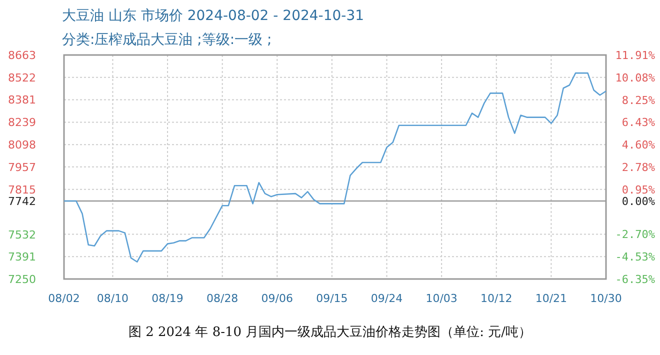  I want to click on y2-tick-label: 0.95%, so click(639, 189).